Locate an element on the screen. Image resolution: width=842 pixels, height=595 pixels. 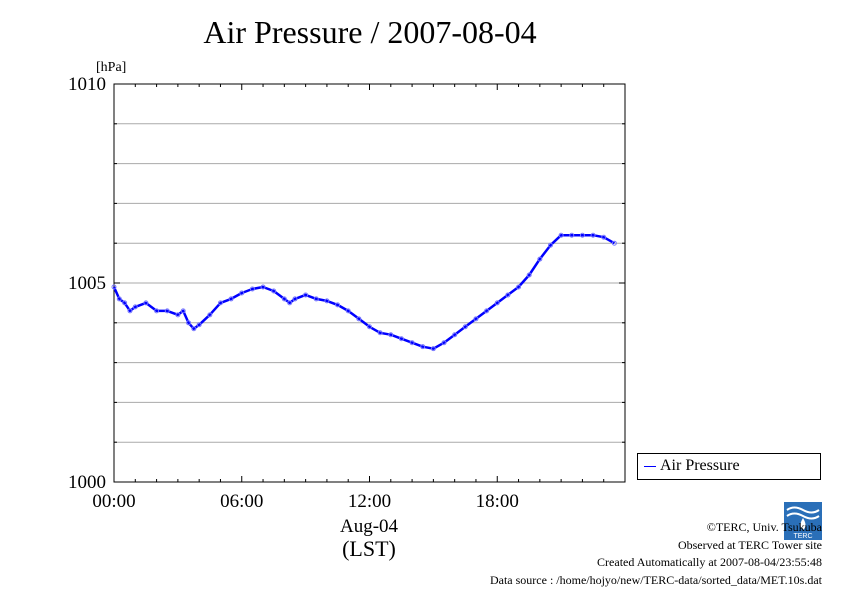
x-date-label: Aug-04 is located at coordinates (369, 526).